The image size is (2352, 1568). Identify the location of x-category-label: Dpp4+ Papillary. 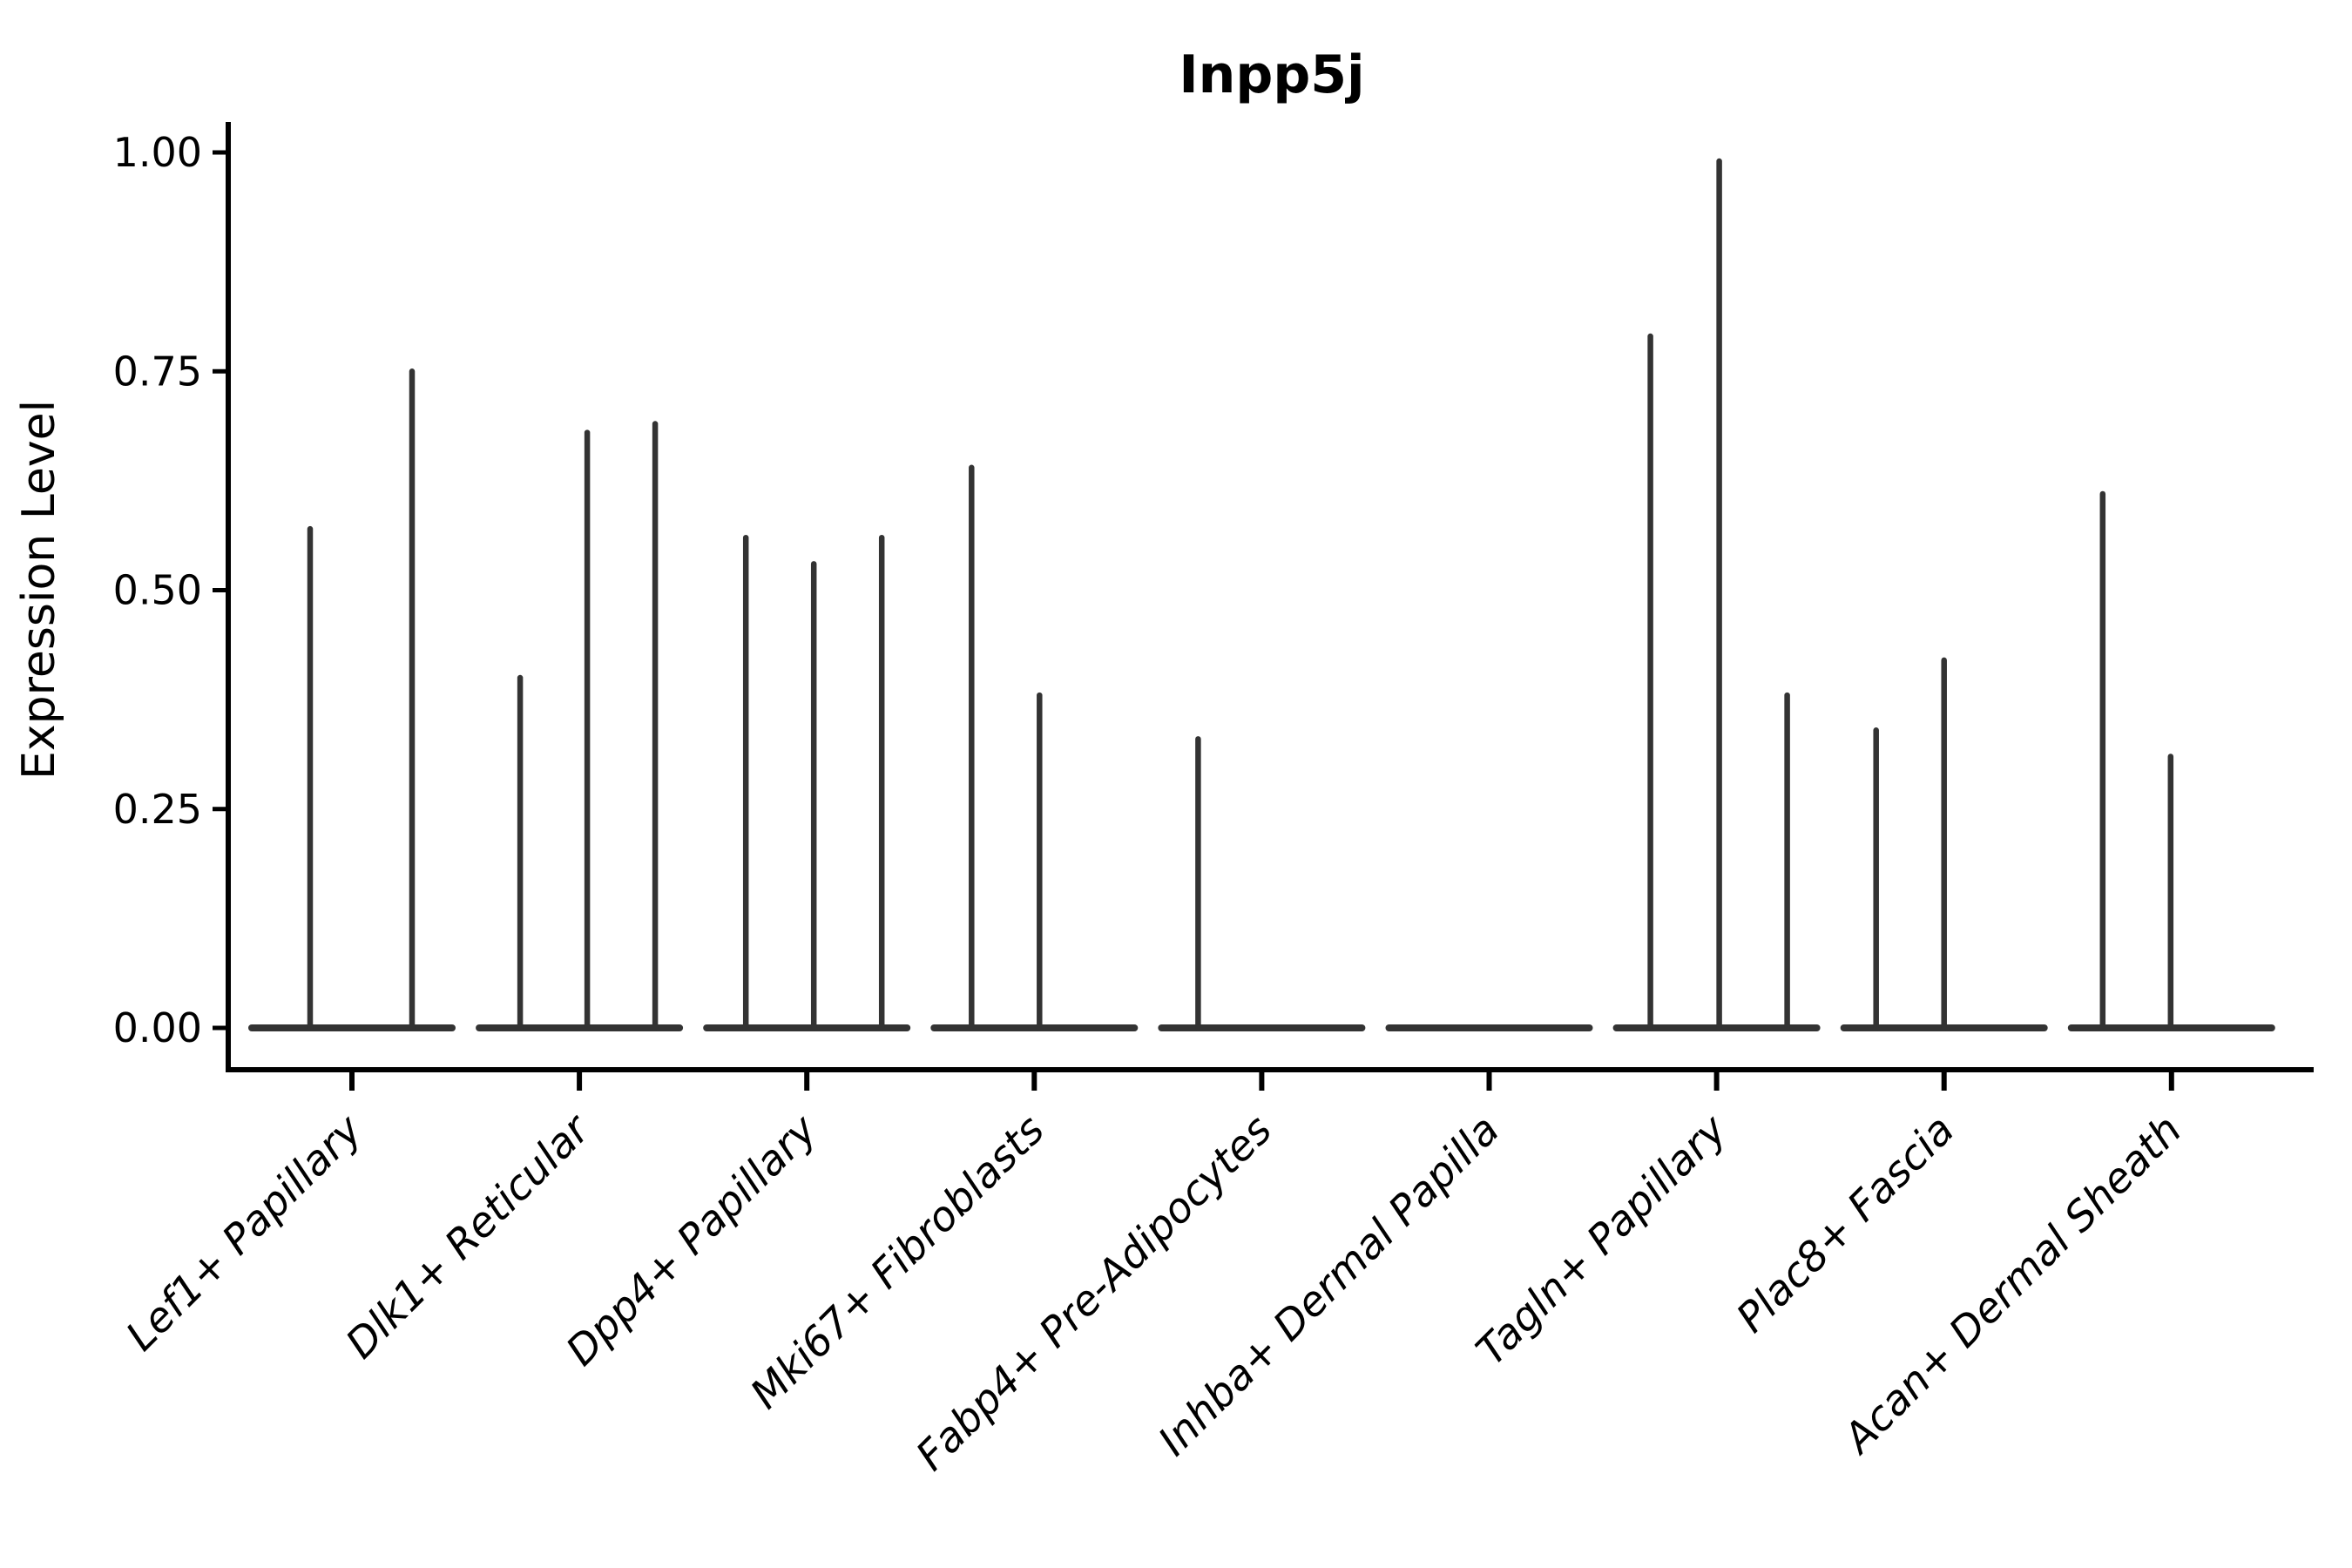
(693, 1240).